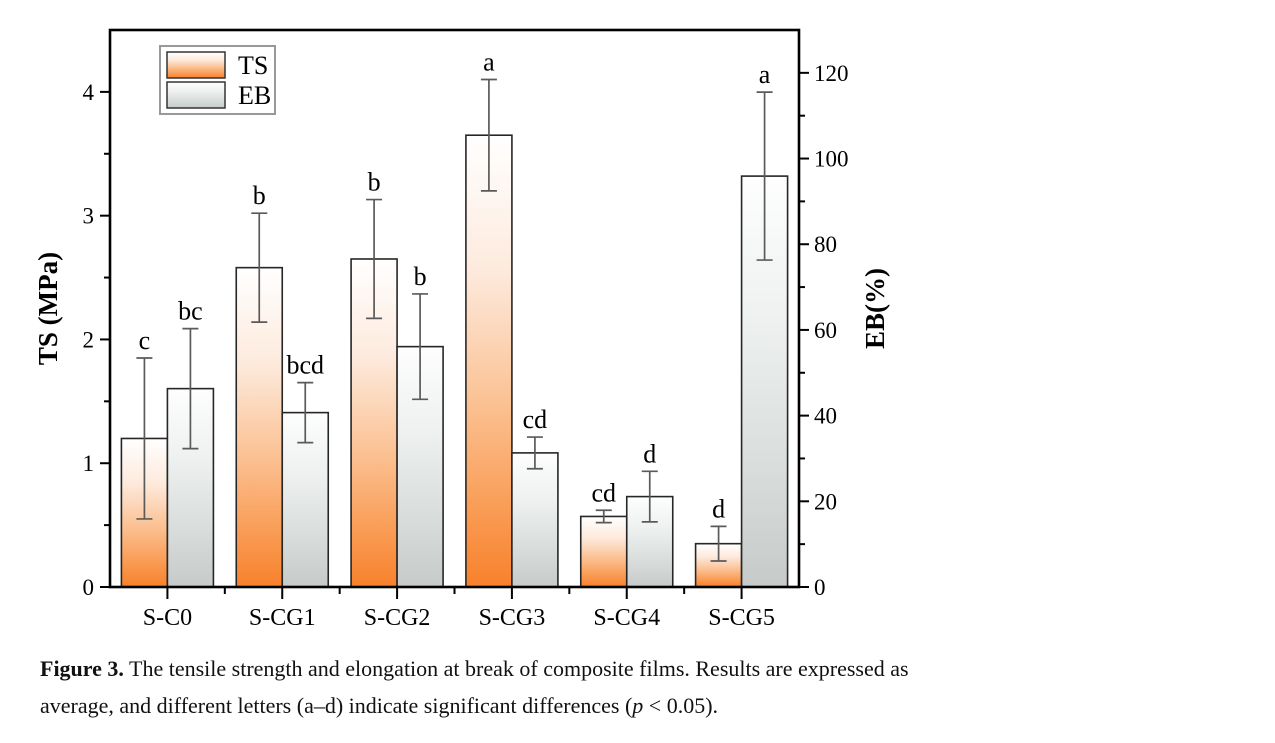 The height and width of the screenshot is (743, 1275). I want to click on sig-letter-eb-S-CG1: bcd, so click(305, 365).